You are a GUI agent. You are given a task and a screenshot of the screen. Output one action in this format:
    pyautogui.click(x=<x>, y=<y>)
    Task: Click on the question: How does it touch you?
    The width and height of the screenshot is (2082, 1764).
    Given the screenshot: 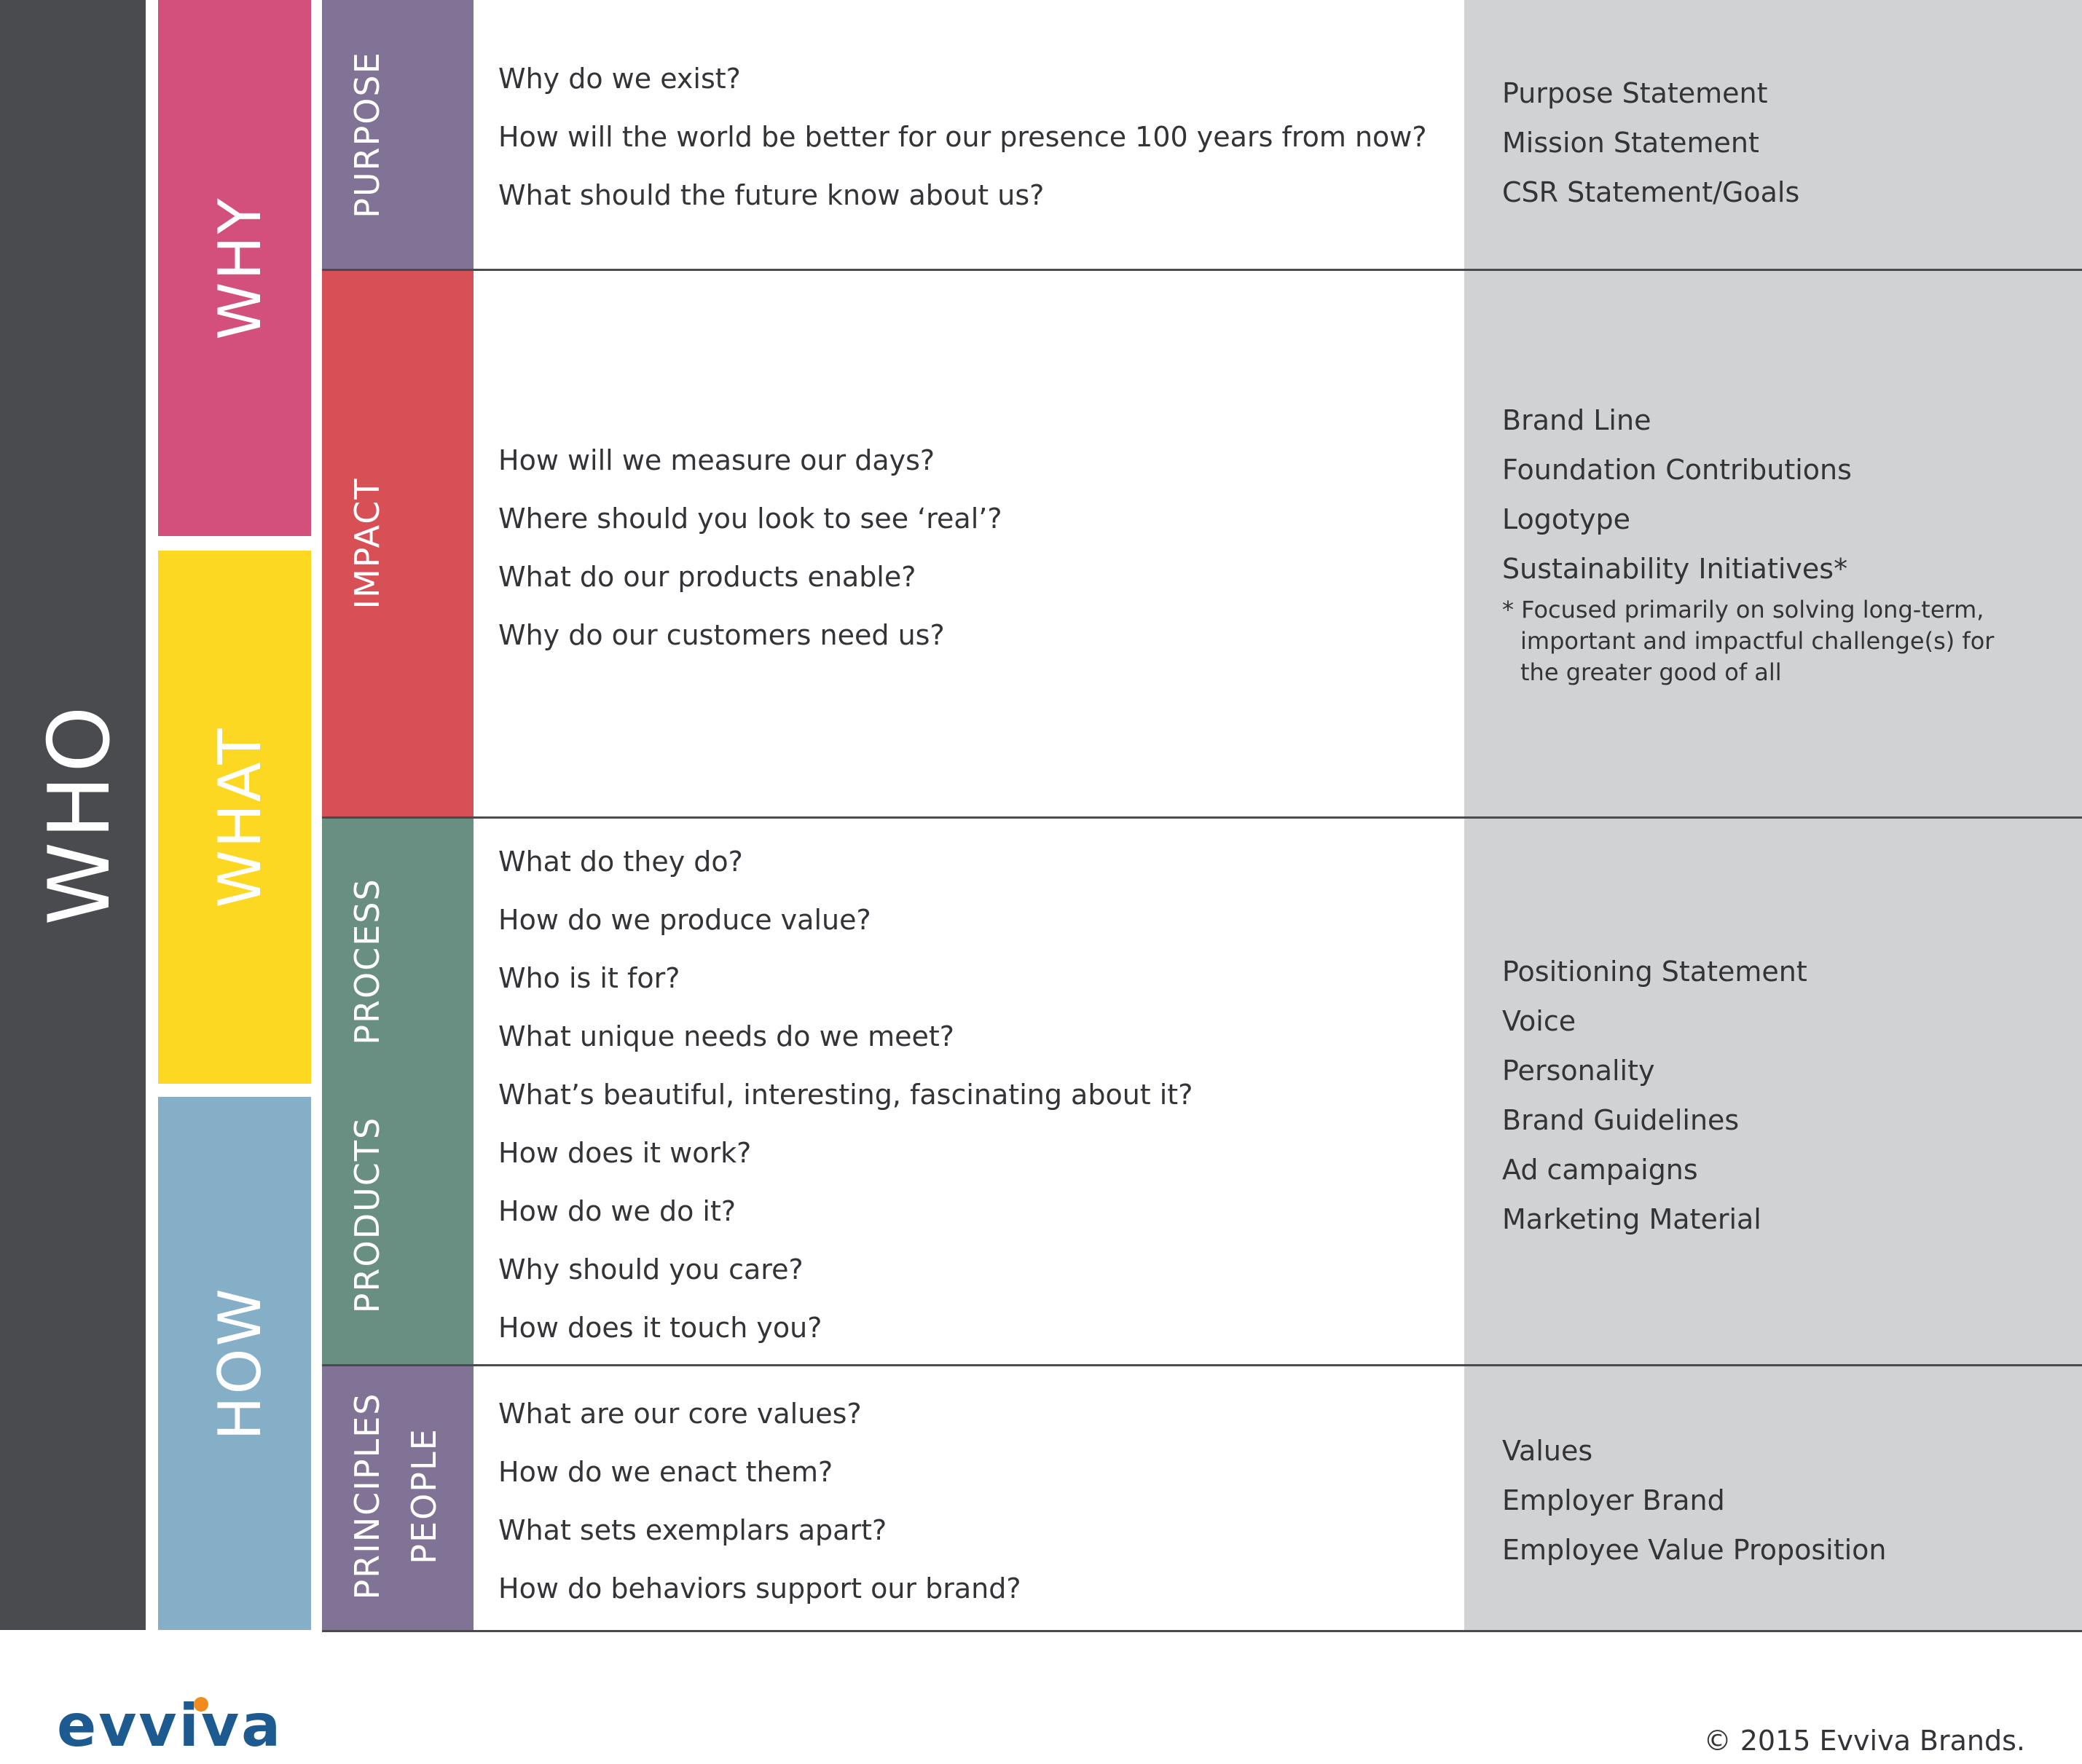 What is the action you would take?
    pyautogui.click(x=660, y=1328)
    